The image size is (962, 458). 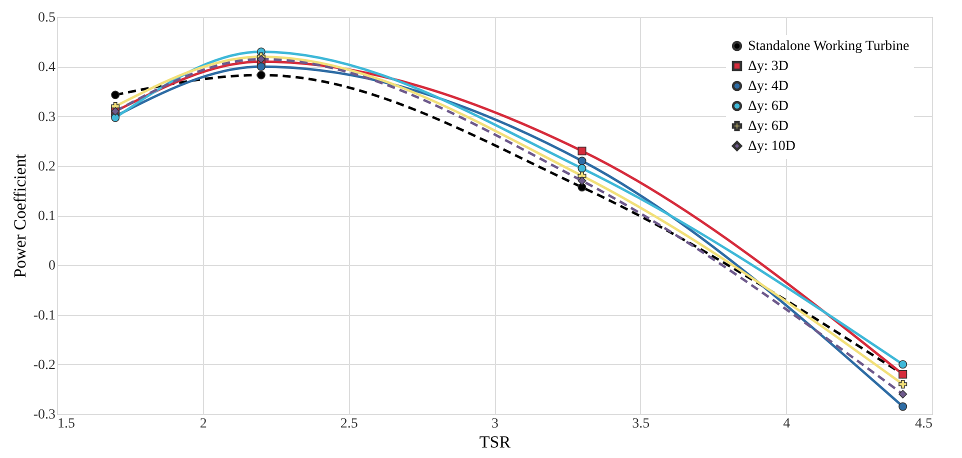 I want to click on y-axis-title: Power Coefficient, so click(x=20, y=216).